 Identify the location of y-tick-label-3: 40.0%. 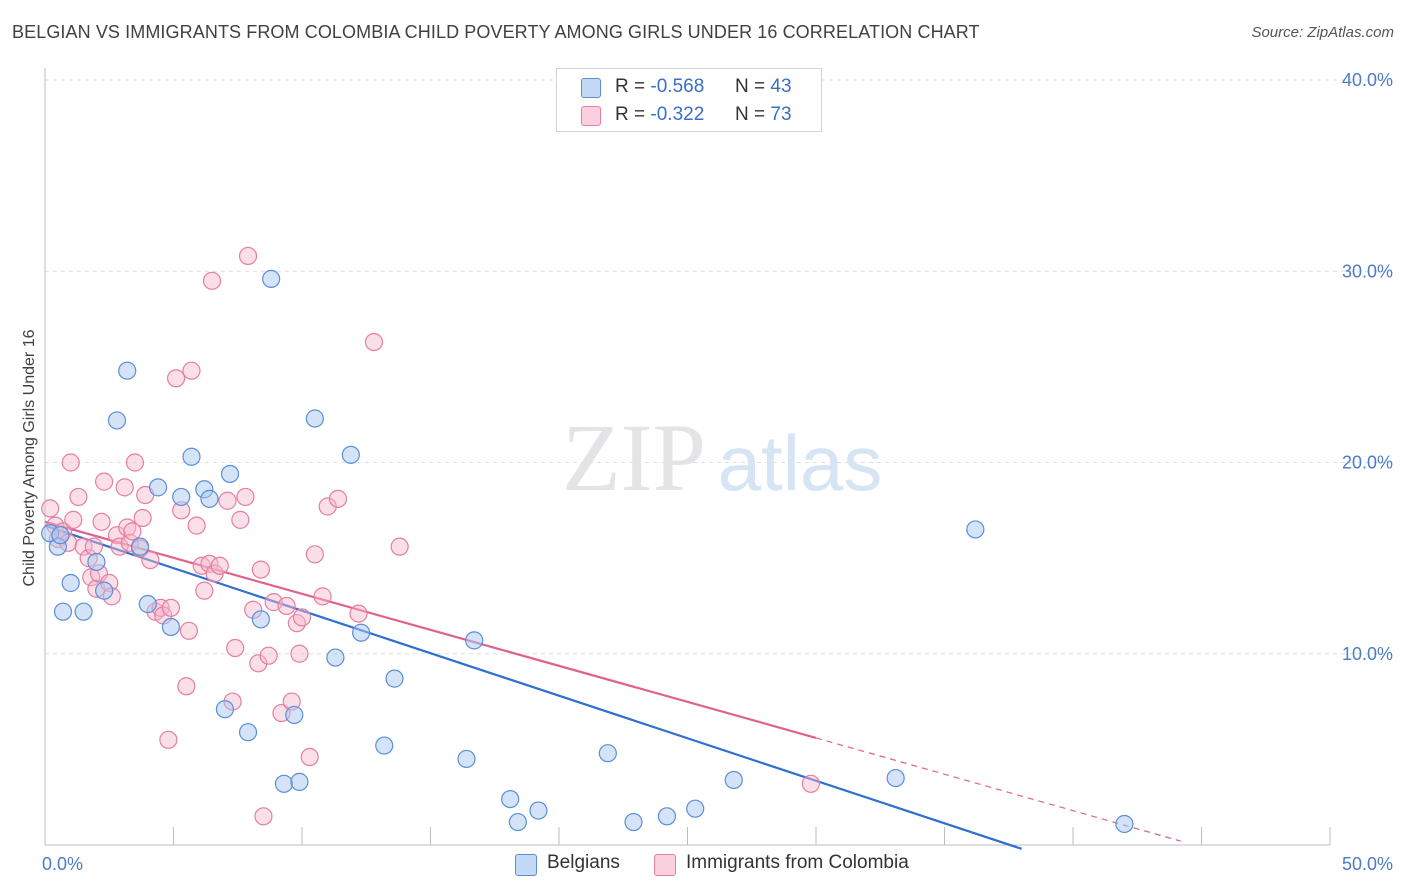
(1367, 80).